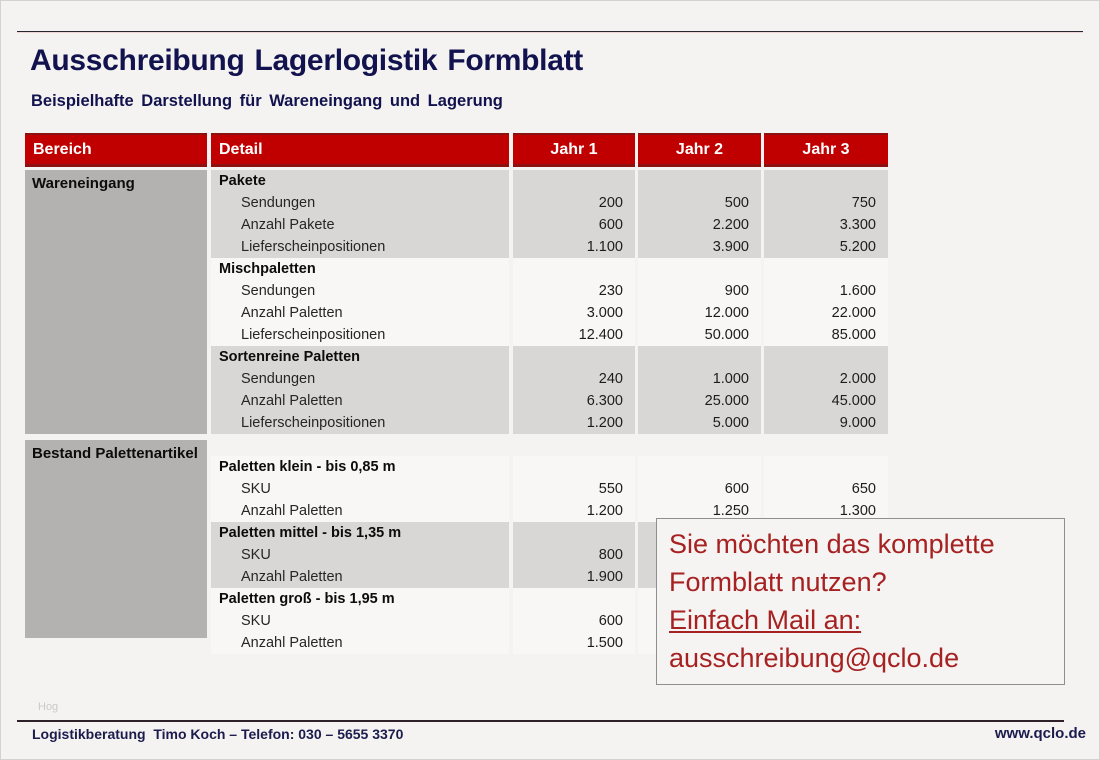 The image size is (1100, 760). I want to click on cta-line-1: Sie möchten das komplette, so click(832, 544).